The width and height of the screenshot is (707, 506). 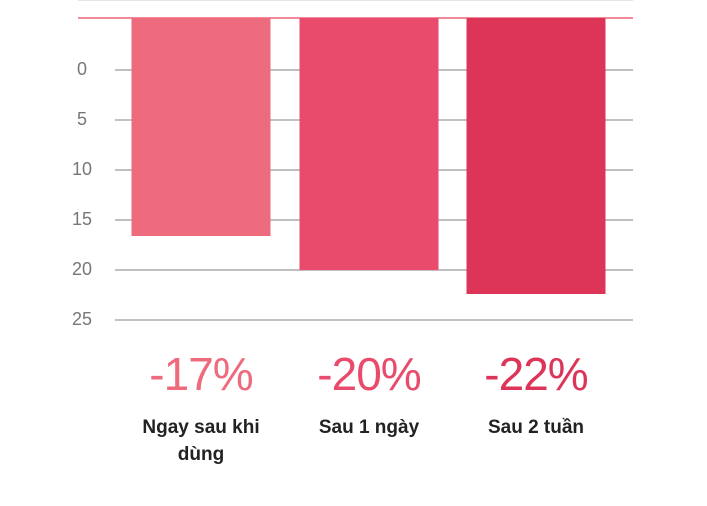 What do you see at coordinates (201, 441) in the screenshot?
I see `category-label: Ngay sau khi dùng` at bounding box center [201, 441].